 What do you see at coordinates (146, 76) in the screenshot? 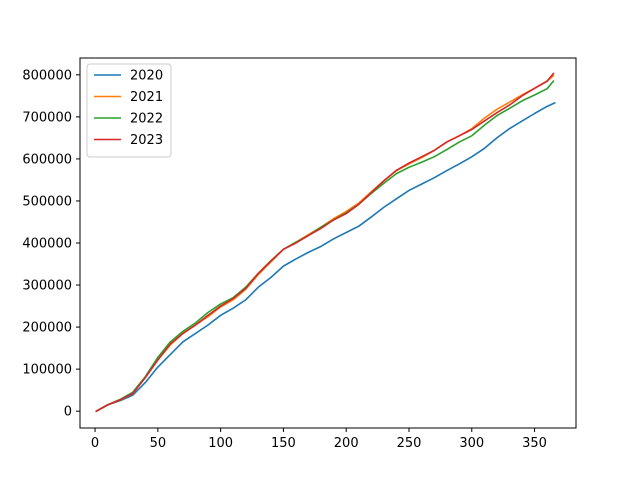
I see `legend-label-2020: 2020` at bounding box center [146, 76].